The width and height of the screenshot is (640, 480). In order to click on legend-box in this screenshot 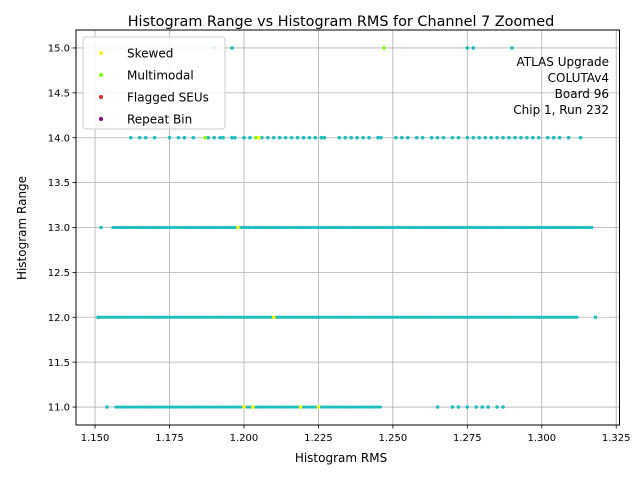, I will do `click(154, 83)`.